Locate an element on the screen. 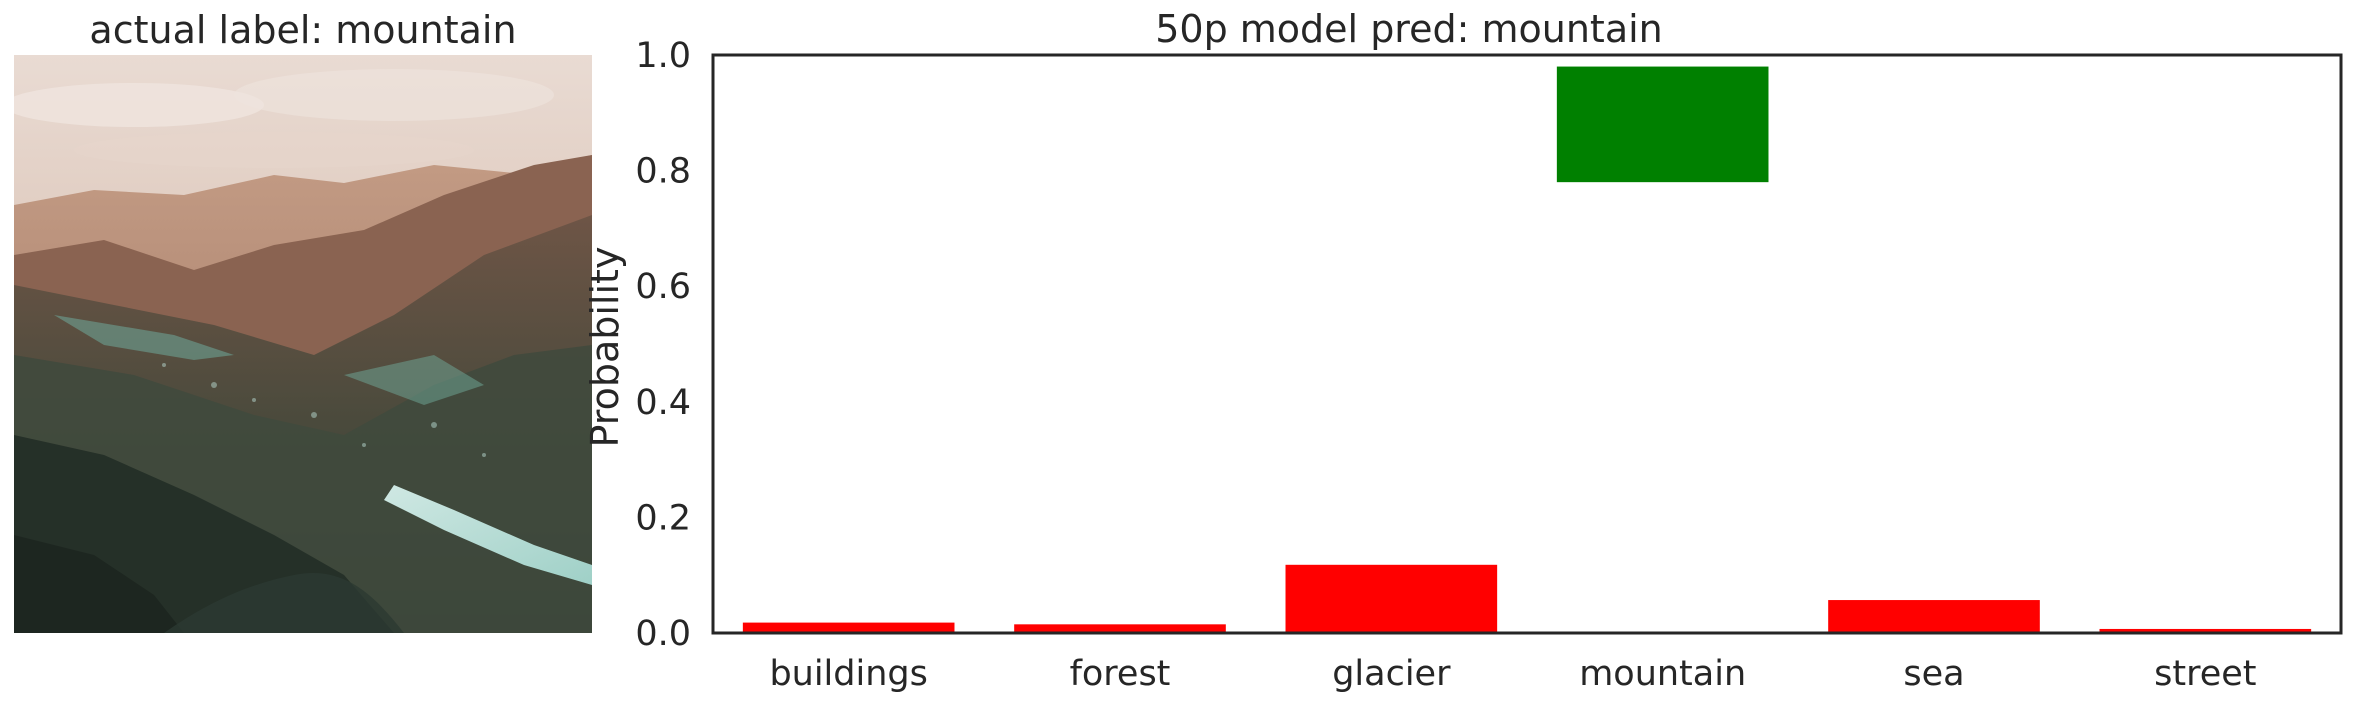 The image size is (2354, 707). bar-street is located at coordinates (2205, 630).